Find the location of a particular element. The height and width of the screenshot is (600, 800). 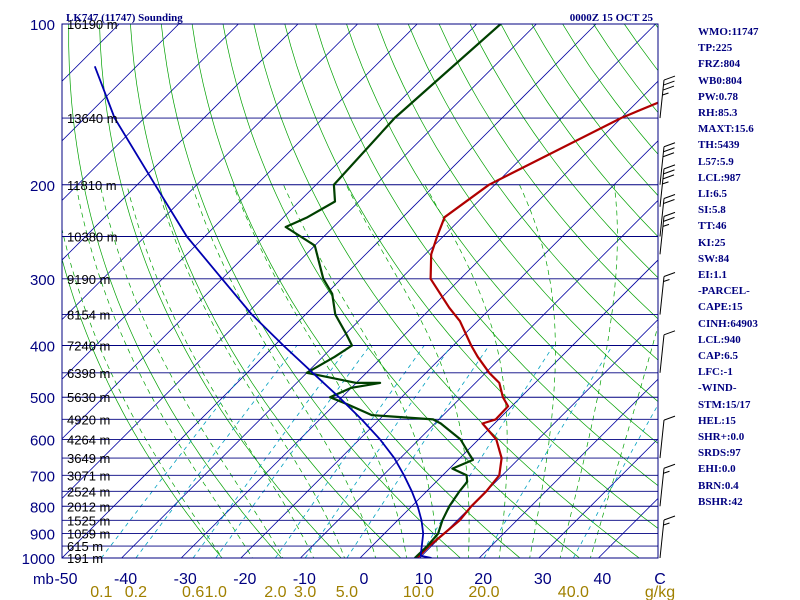

height-label: 3649 m is located at coordinates (88, 458).